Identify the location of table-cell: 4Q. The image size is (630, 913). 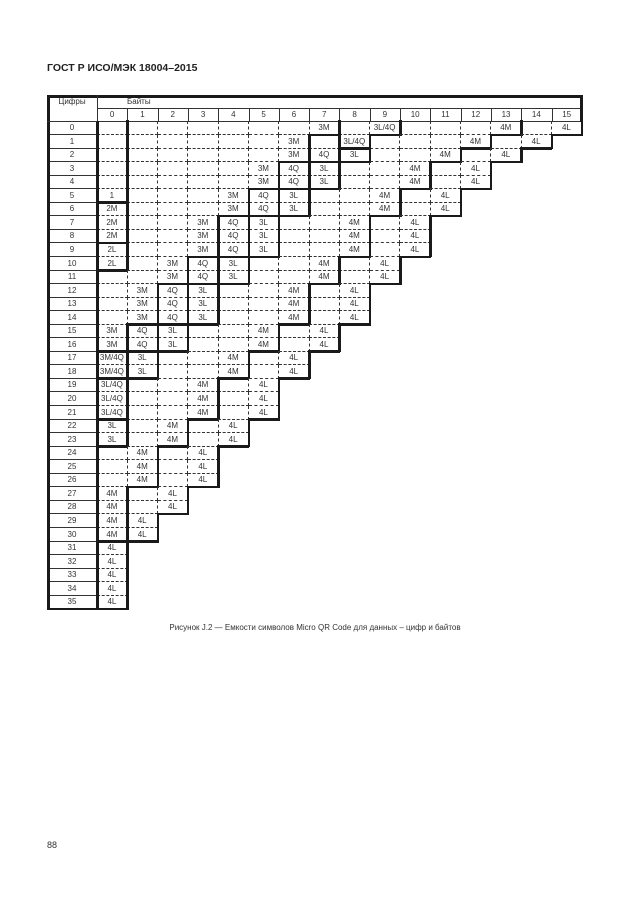
(264, 195).